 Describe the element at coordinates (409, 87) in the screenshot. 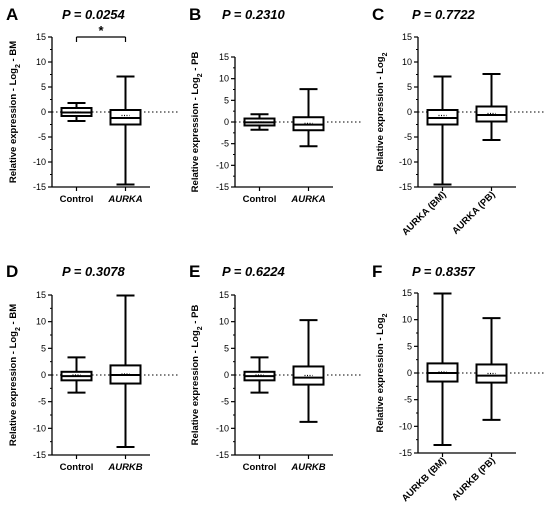

I see `panel-c-ytick-label: 5` at that location.